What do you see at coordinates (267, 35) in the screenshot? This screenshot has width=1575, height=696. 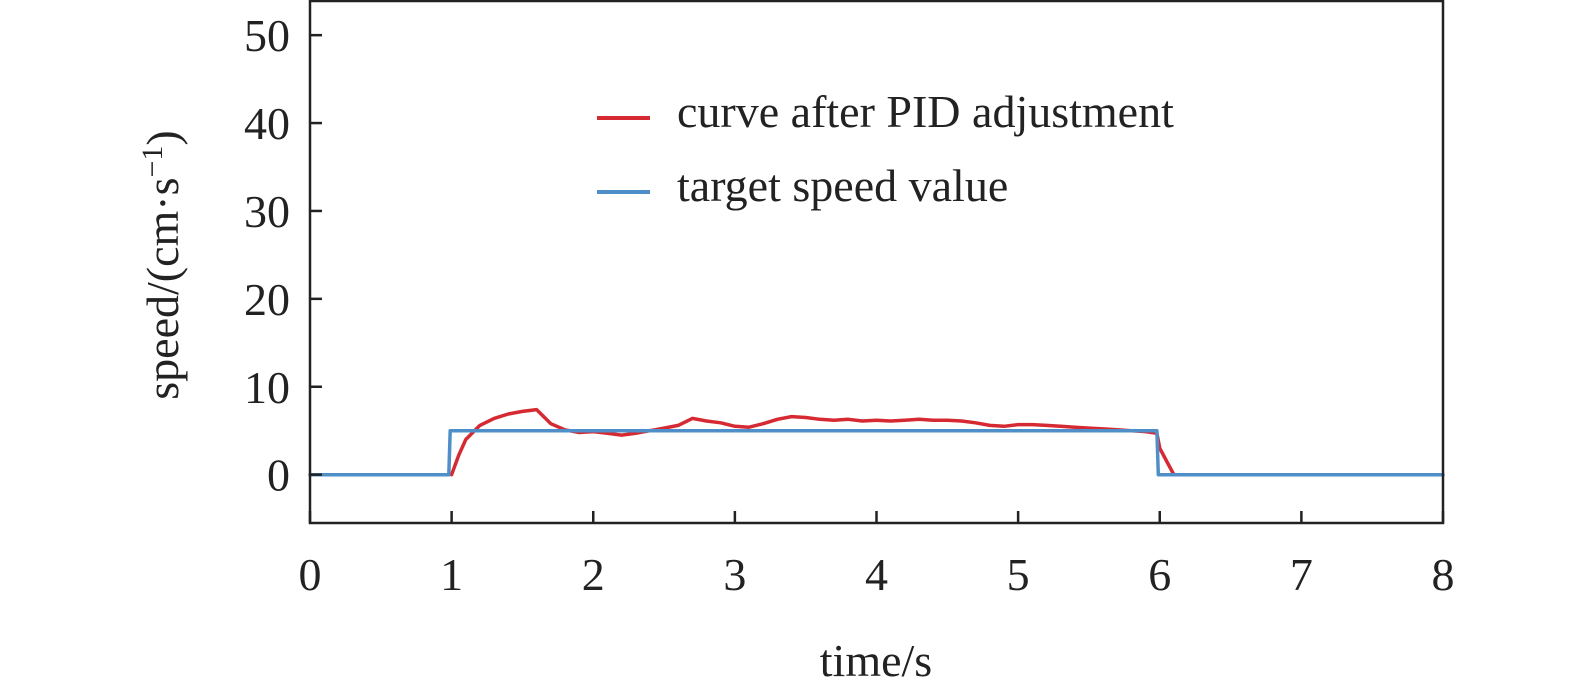 I see `y-tick-label: 50` at bounding box center [267, 35].